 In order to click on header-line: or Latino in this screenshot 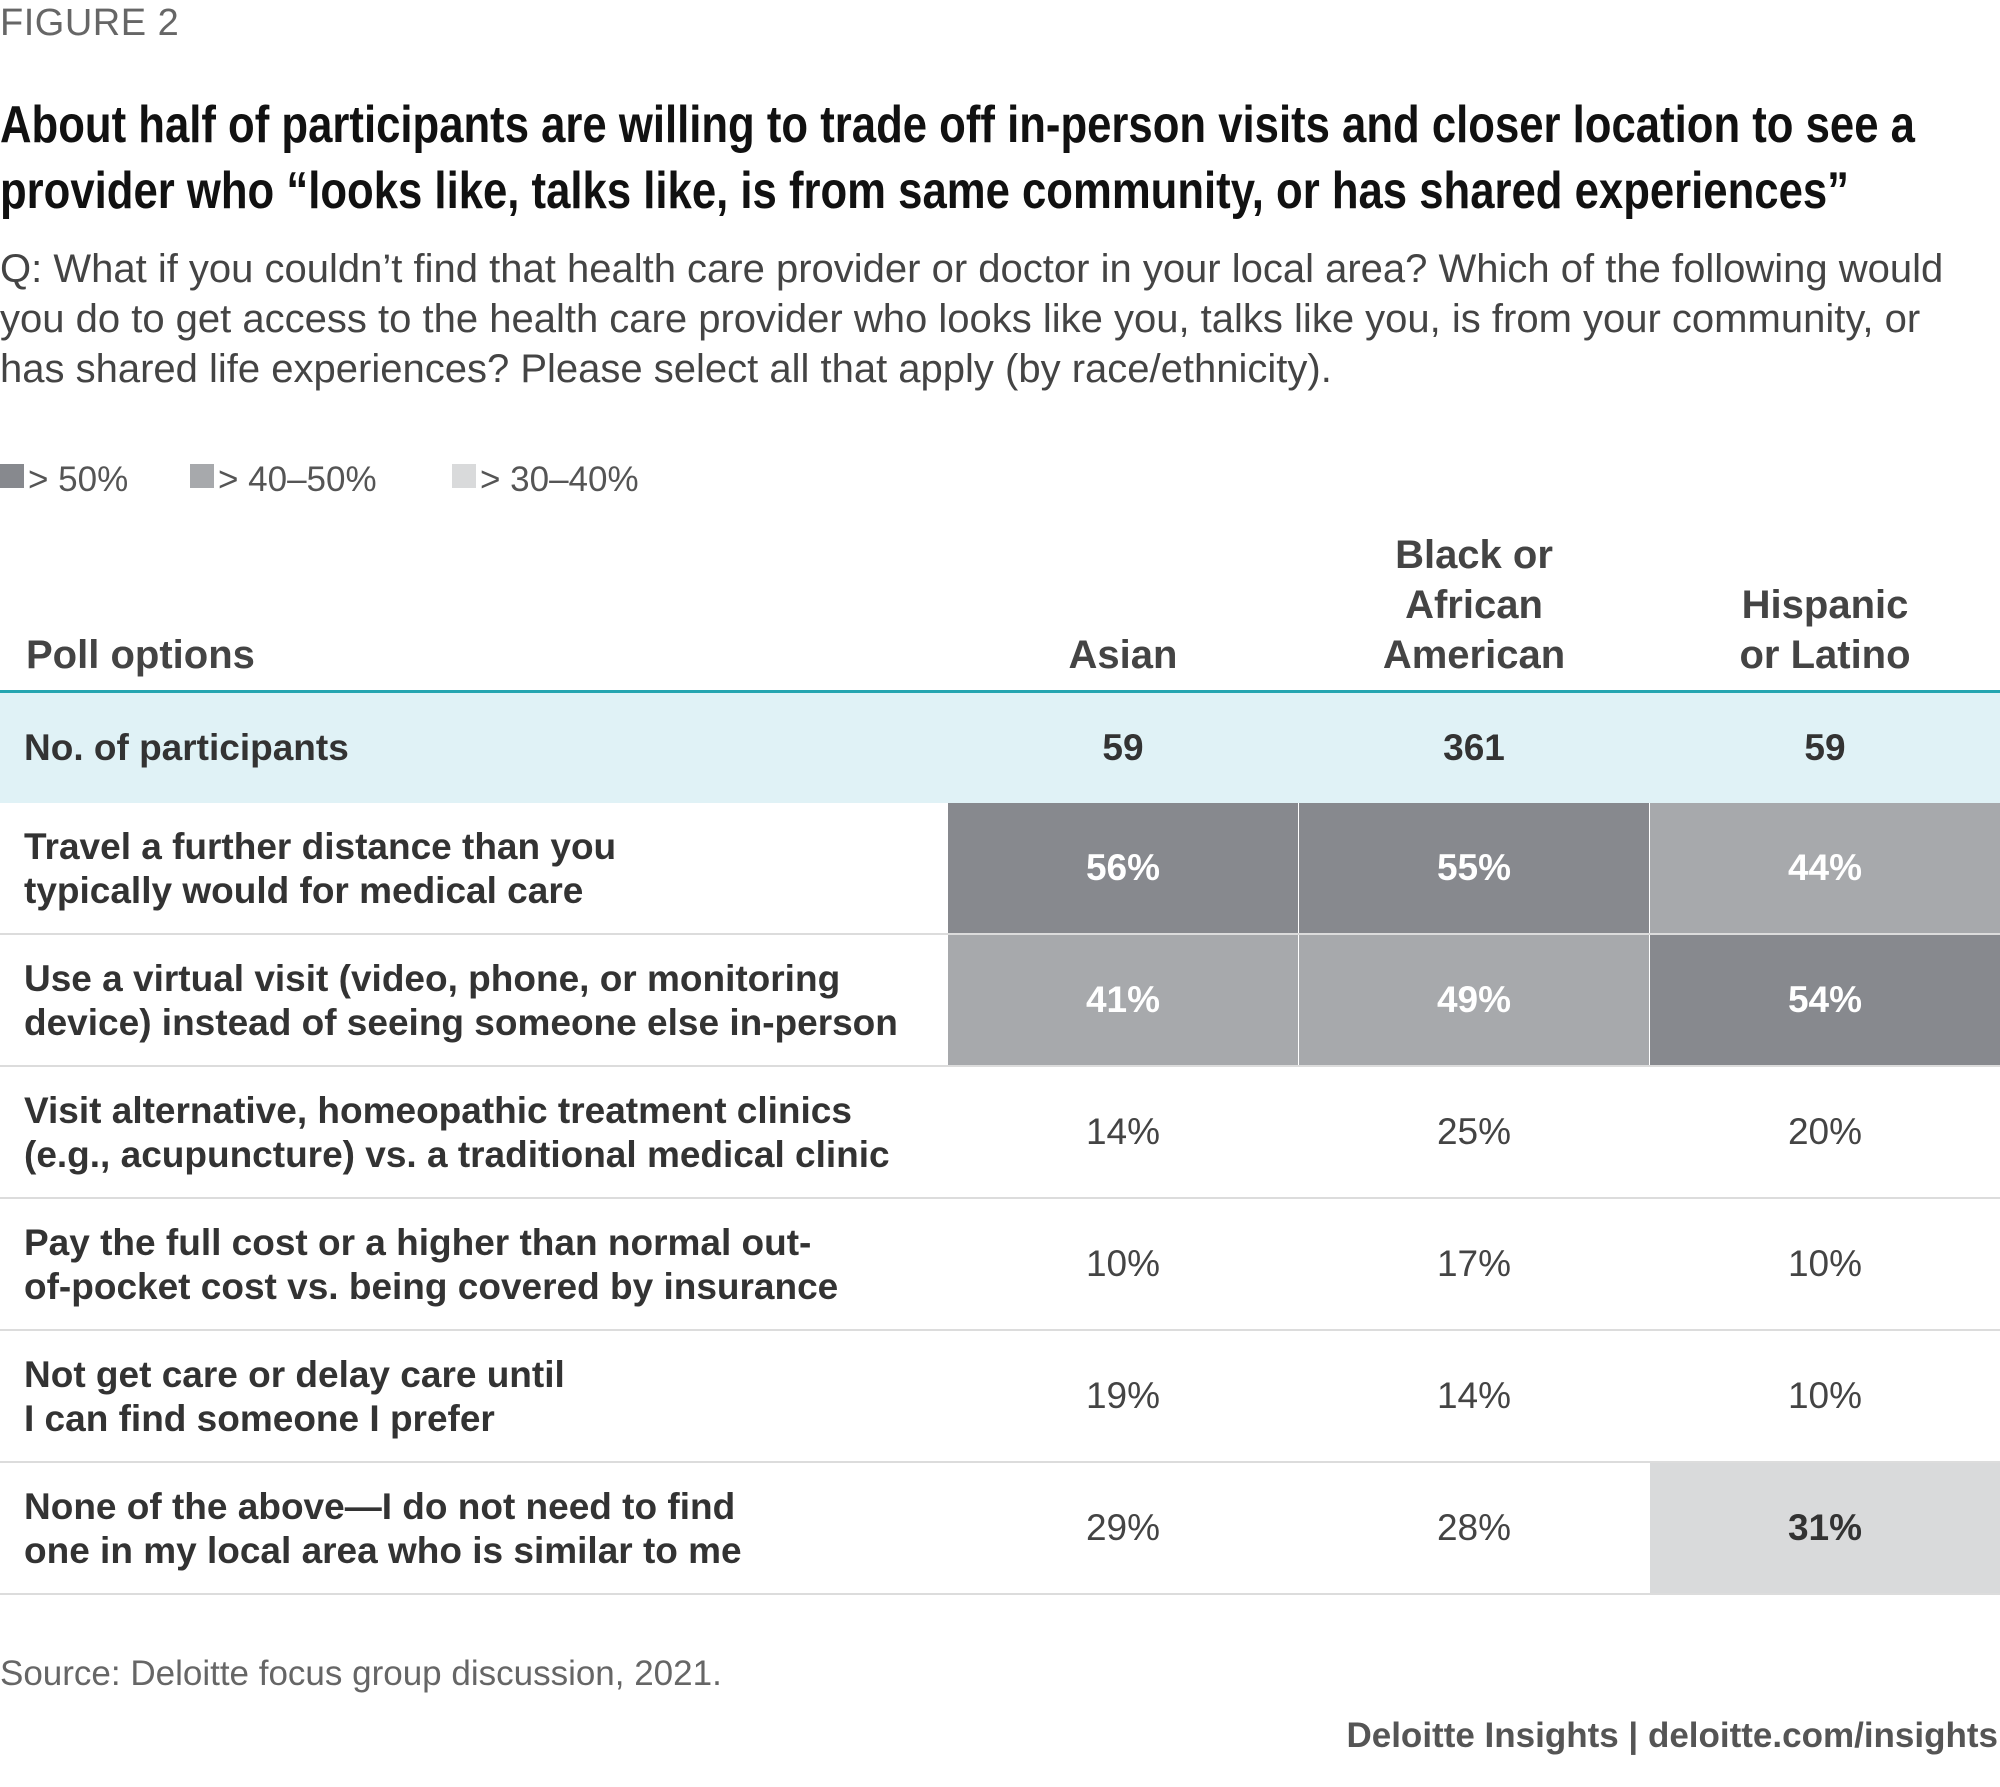, I will do `click(1825, 655)`.